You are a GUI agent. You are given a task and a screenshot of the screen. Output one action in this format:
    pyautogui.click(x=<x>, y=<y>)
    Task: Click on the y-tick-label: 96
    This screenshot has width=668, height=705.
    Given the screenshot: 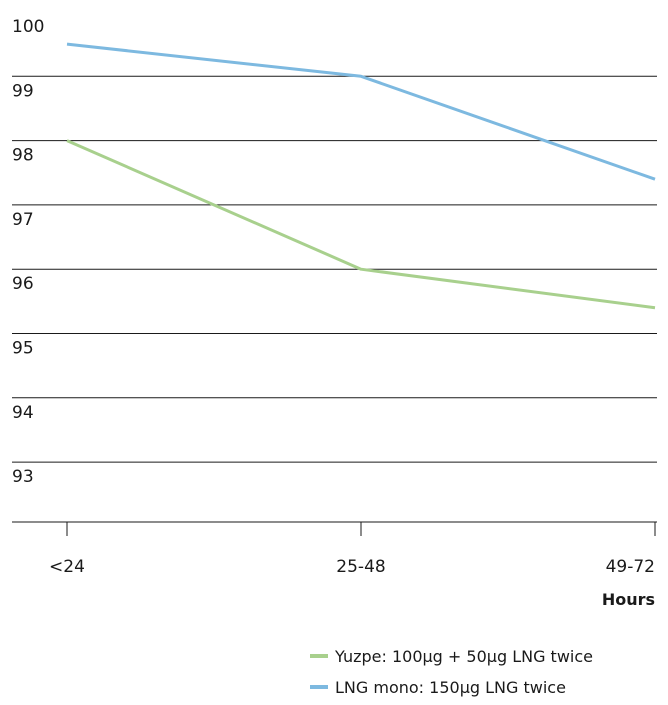 What is the action you would take?
    pyautogui.click(x=23, y=284)
    